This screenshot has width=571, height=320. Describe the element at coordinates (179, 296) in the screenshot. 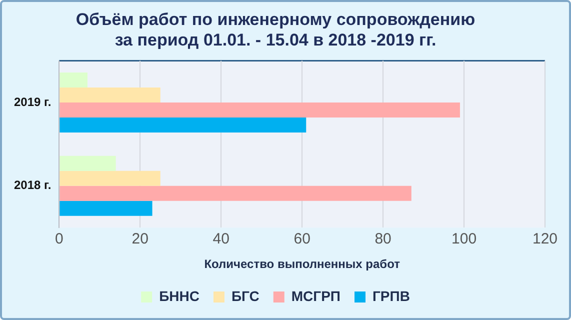

I see `legend-label: БННС` at that location.